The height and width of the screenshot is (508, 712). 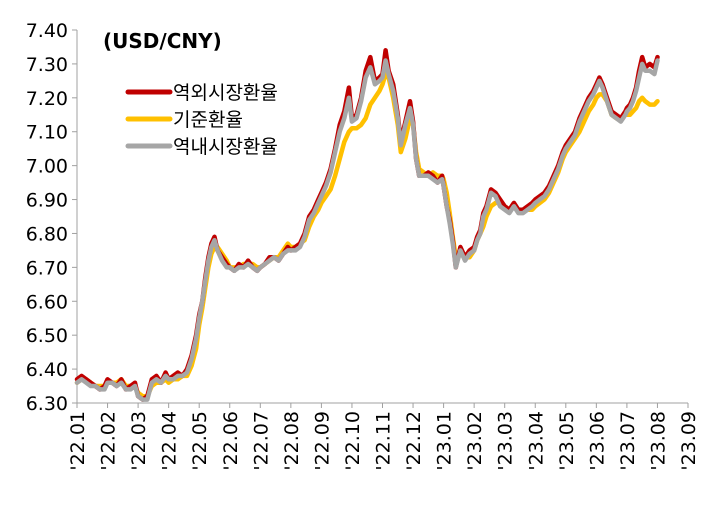 What do you see at coordinates (109, 441) in the screenshot?
I see `x-tick-label: '22.02` at bounding box center [109, 441].